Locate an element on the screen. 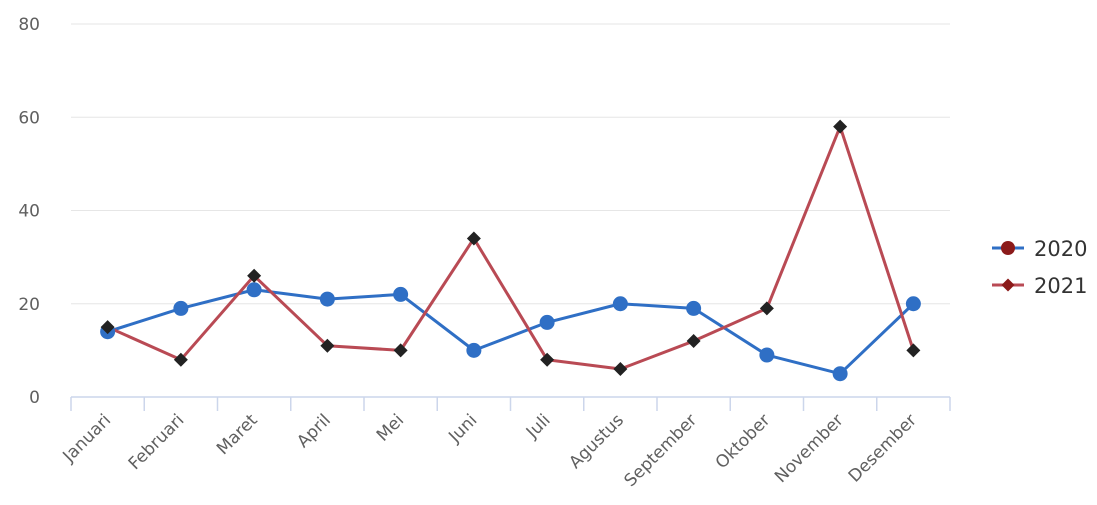 The width and height of the screenshot is (1097, 505). x-tick-label: Oktober is located at coordinates (743, 441).